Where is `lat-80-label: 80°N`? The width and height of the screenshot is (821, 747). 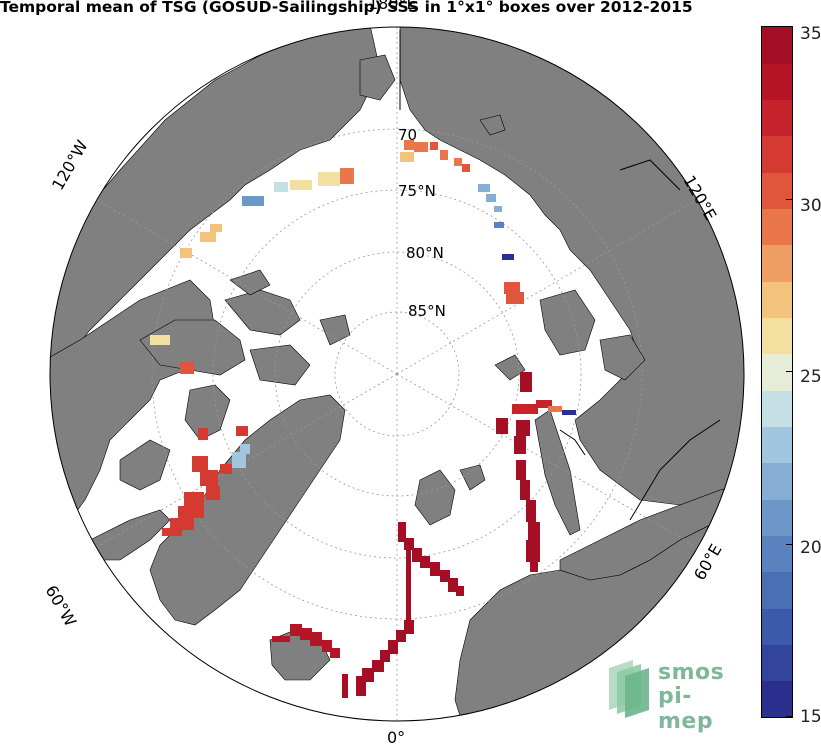
lat-80-label: 80°N is located at coordinates (425, 253).